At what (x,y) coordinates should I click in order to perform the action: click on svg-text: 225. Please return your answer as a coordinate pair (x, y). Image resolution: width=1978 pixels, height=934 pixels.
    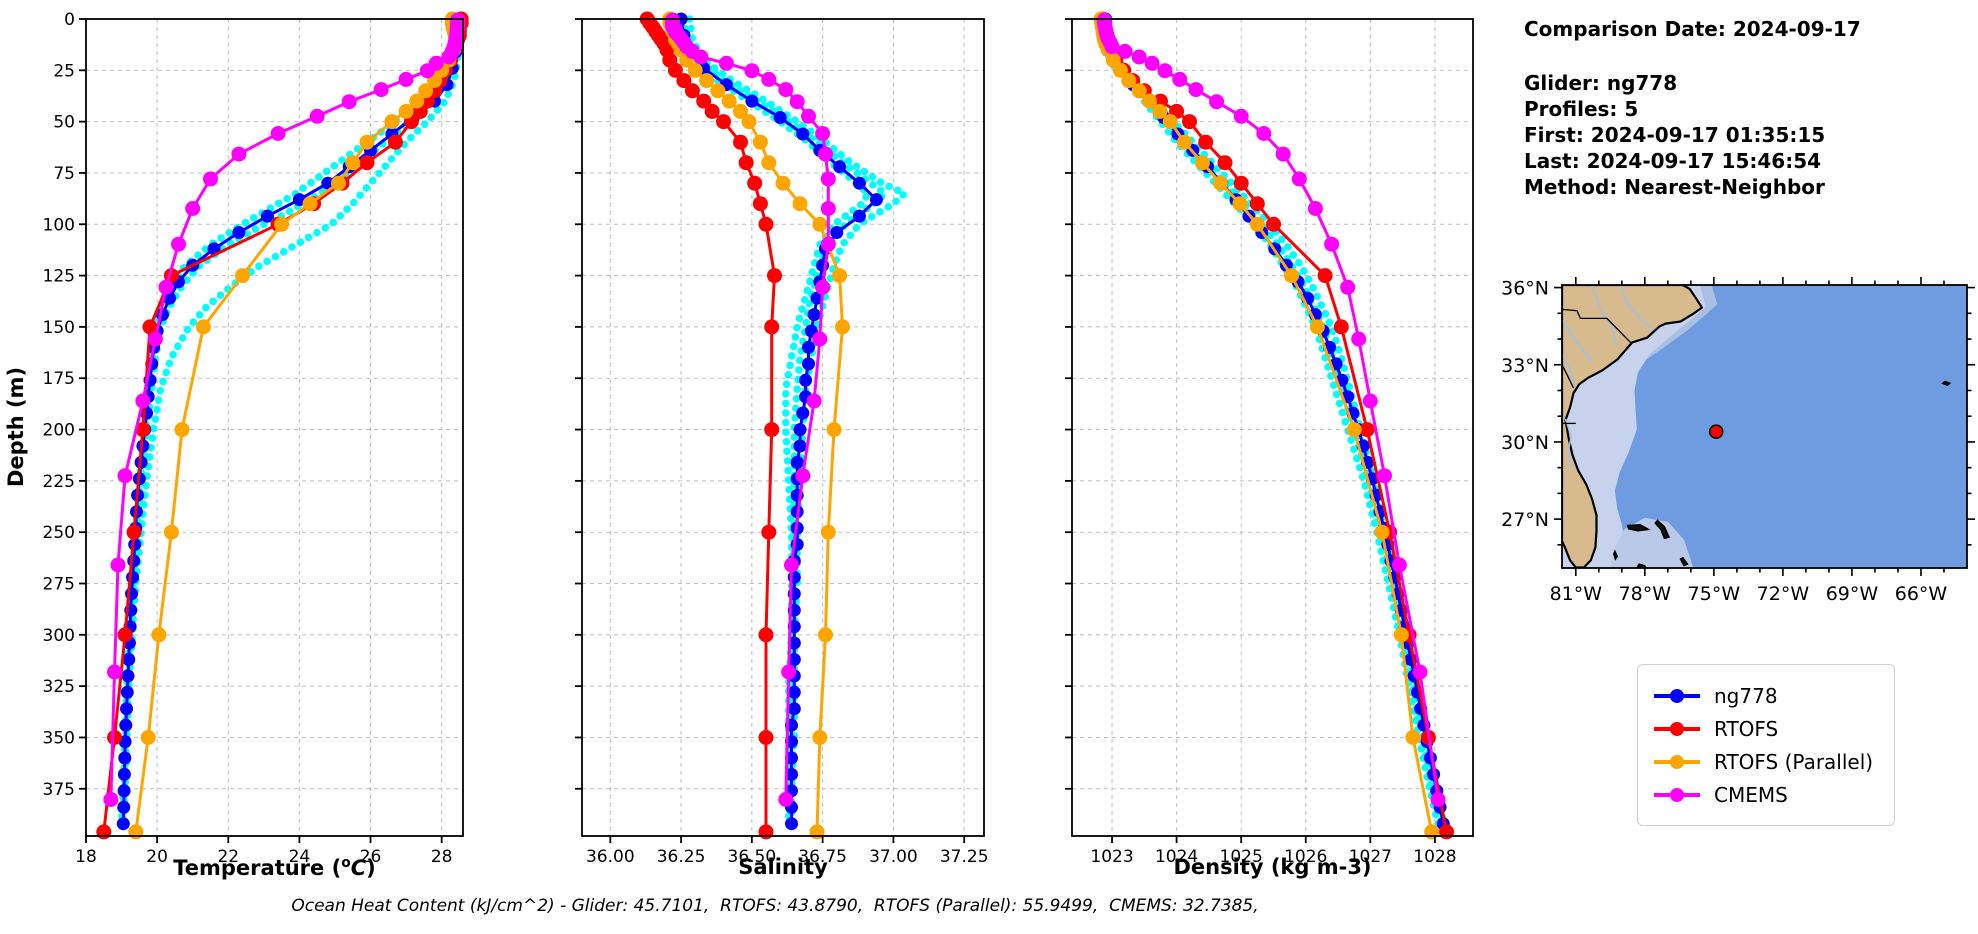
    Looking at the image, I should click on (59, 482).